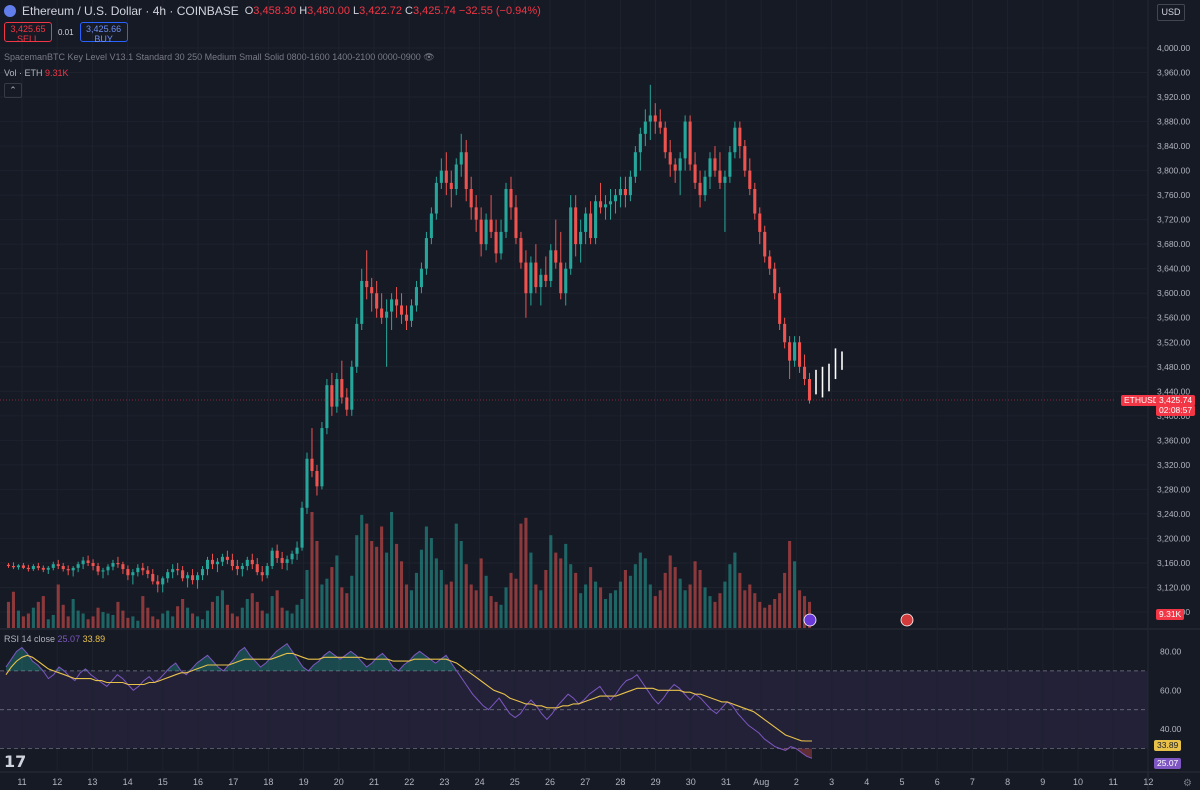  I want to click on event-marker-icon, so click(810, 620).